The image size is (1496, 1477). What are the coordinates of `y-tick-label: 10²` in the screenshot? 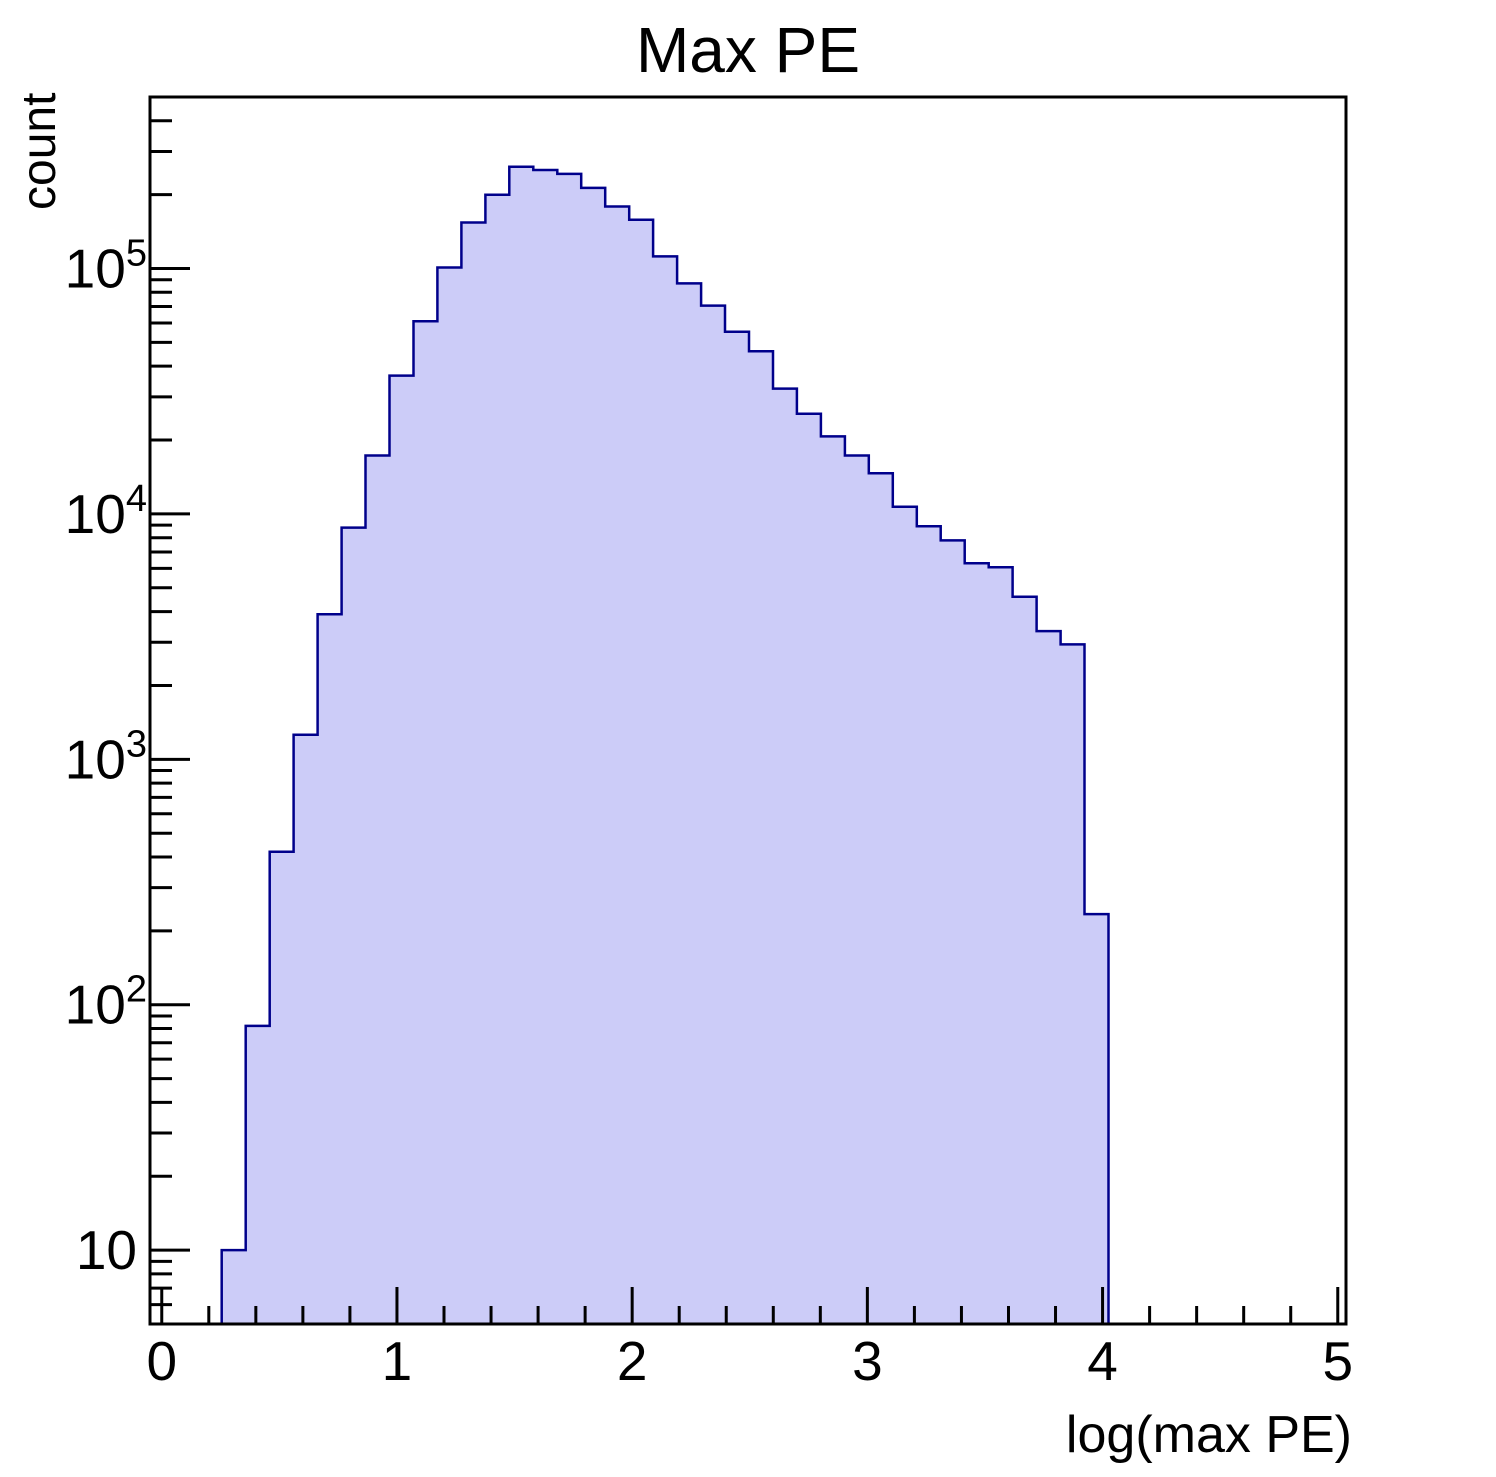 It's located at (106, 1002).